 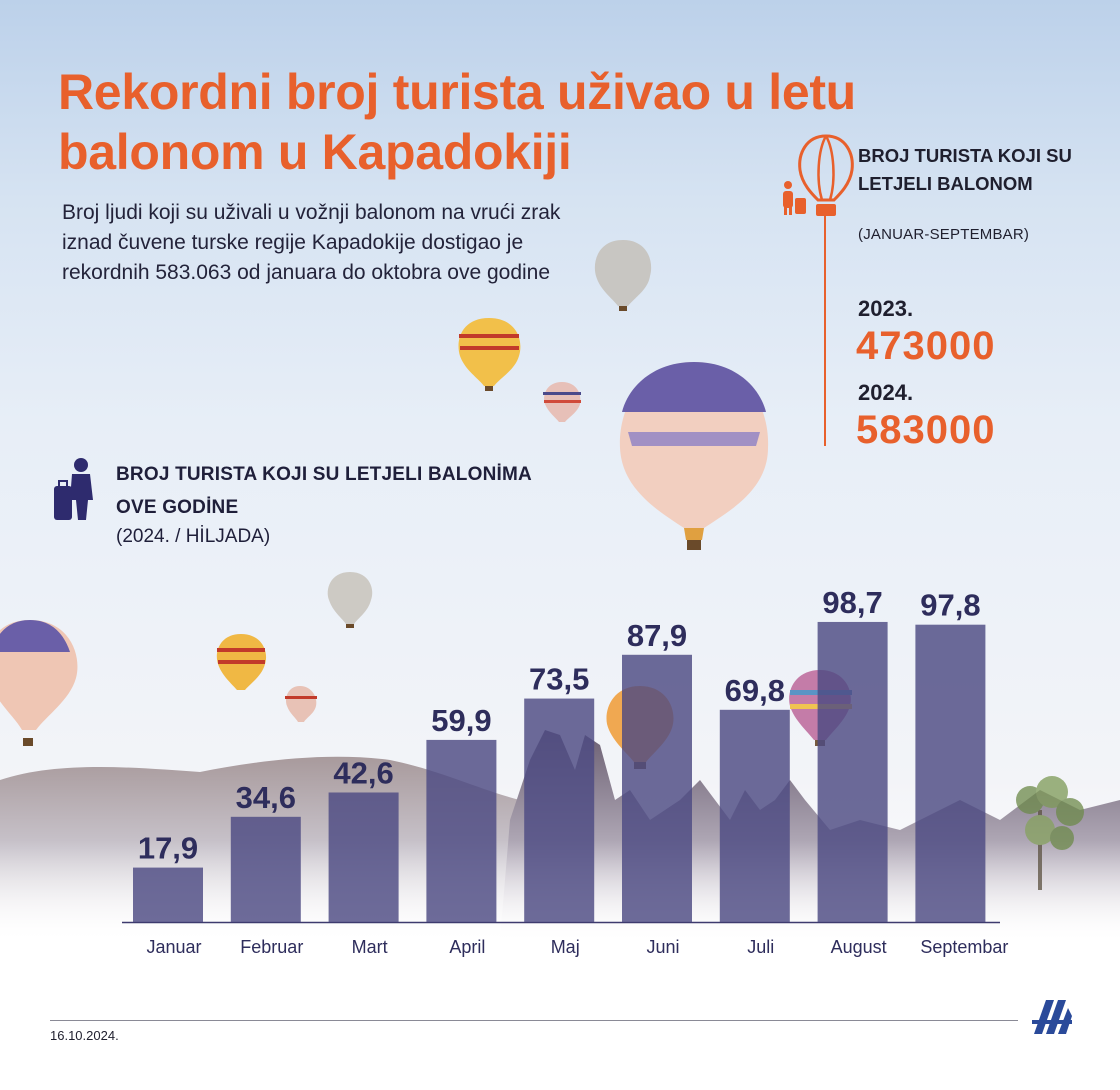 What do you see at coordinates (559, 679) in the screenshot?
I see `value-label-maj: 73,5` at bounding box center [559, 679].